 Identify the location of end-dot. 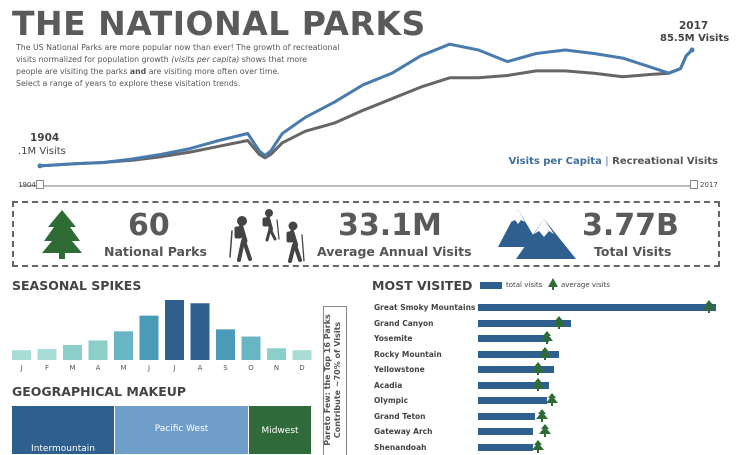
(692, 50).